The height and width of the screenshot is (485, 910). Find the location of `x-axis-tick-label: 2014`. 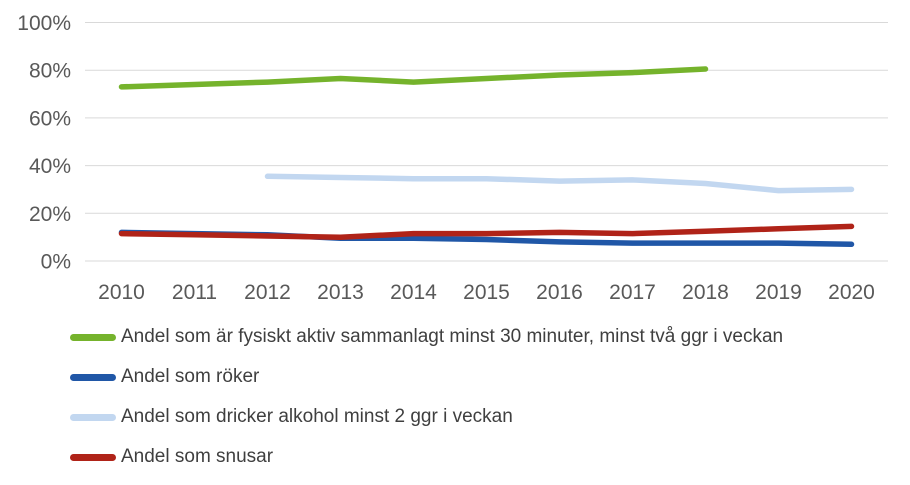

x-axis-tick-label: 2014 is located at coordinates (413, 292).